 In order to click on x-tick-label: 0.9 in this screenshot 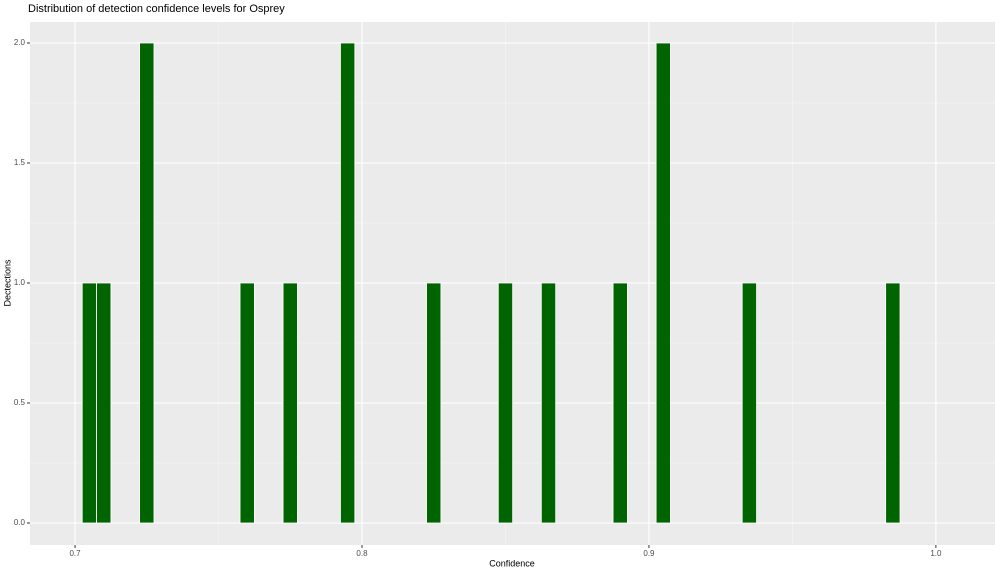, I will do `click(649, 553)`.